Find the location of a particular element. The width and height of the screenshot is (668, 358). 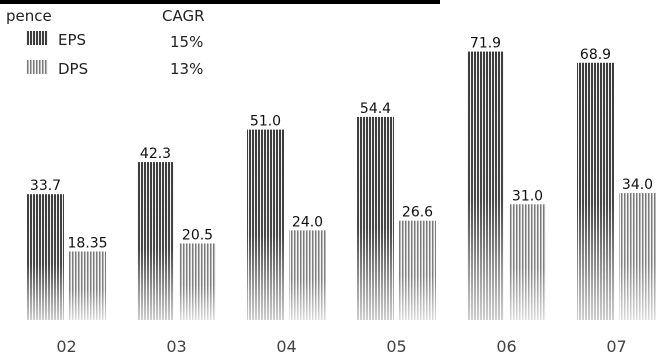

value-label-eps-07: 68.9 is located at coordinates (595, 55).